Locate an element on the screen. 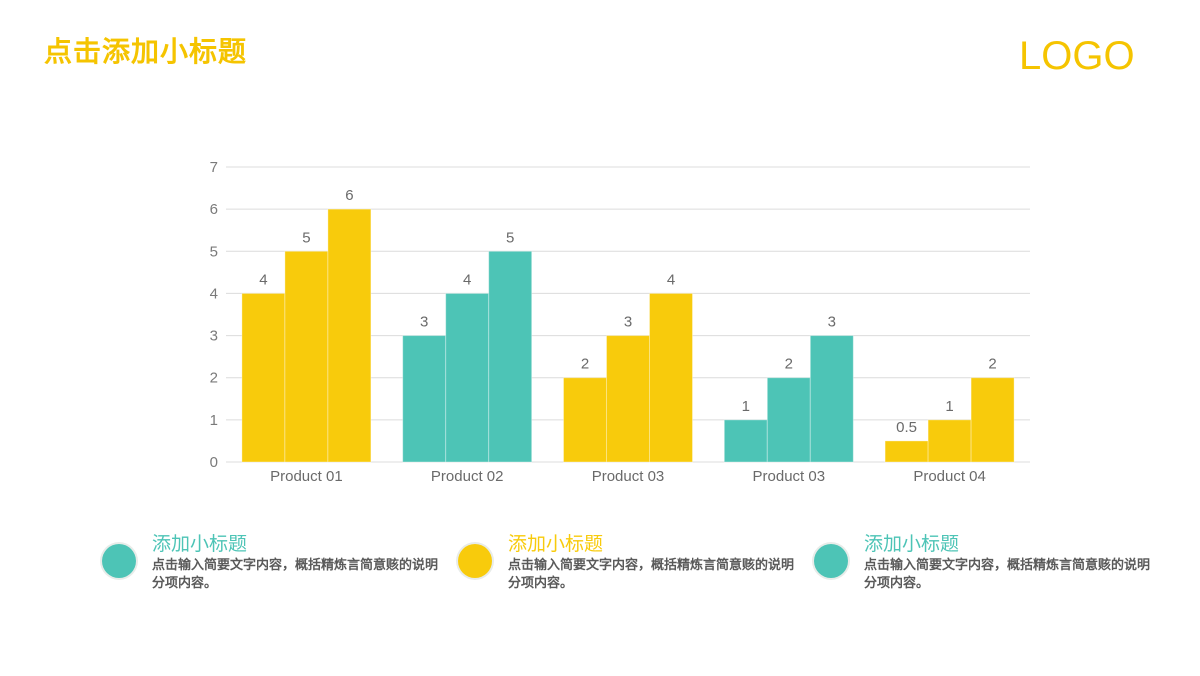 The width and height of the screenshot is (1200, 676). y-tick-label: 0 is located at coordinates (214, 462).